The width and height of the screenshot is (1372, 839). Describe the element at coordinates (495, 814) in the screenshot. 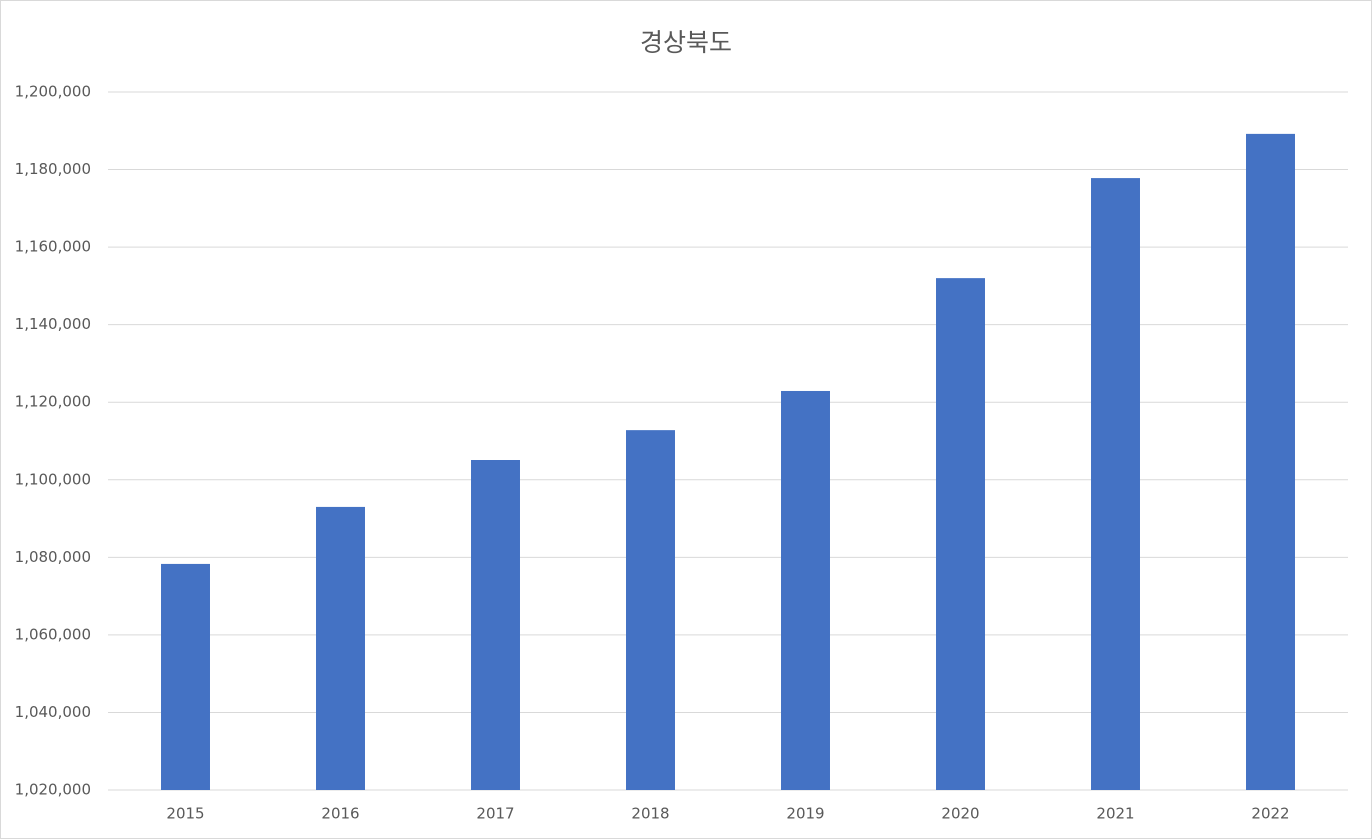

I see `x-tick-label: 2017` at that location.